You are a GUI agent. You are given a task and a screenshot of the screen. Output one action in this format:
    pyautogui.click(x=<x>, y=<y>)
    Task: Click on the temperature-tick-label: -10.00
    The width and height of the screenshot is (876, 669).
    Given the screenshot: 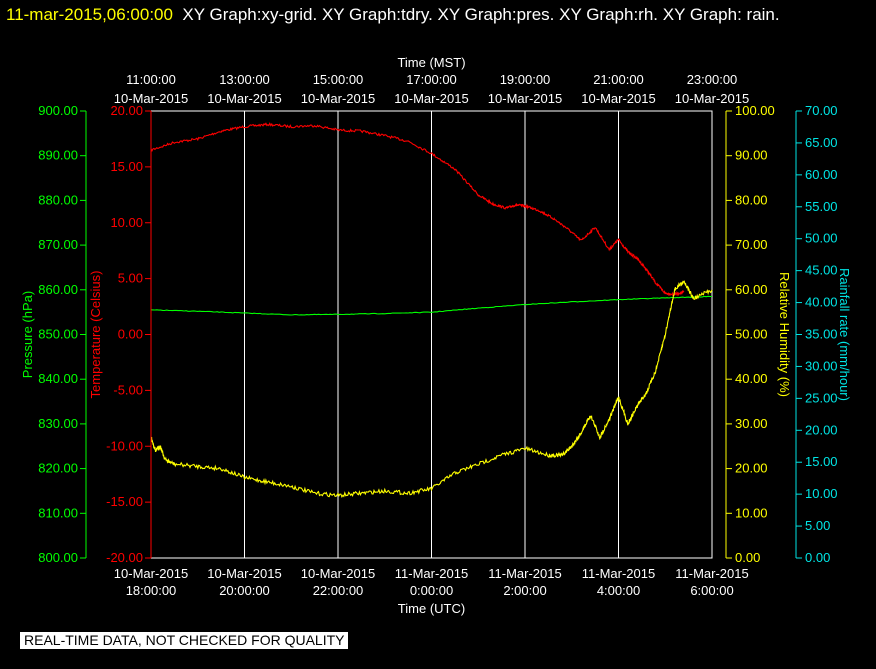 What is the action you would take?
    pyautogui.click(x=124, y=445)
    